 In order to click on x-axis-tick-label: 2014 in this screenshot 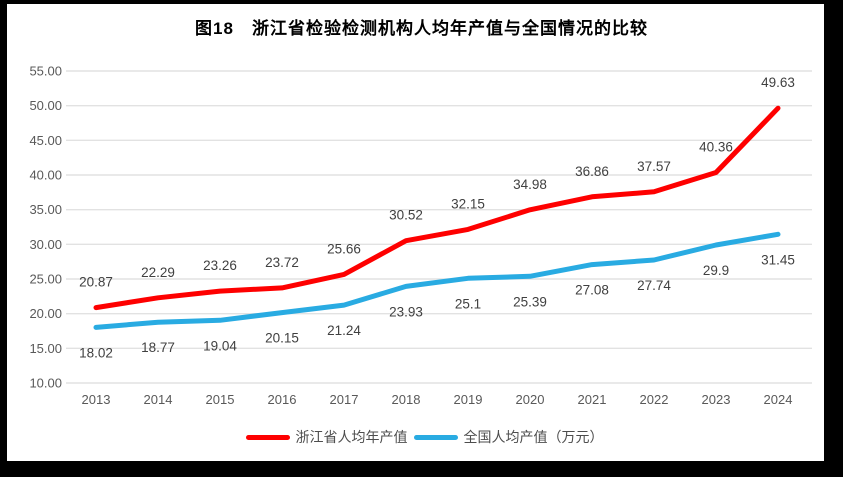, I will do `click(158, 399)`.